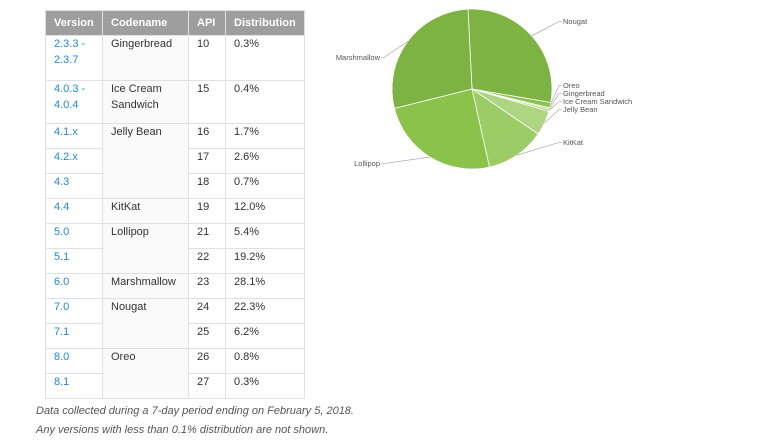 The height and width of the screenshot is (440, 782). What do you see at coordinates (580, 109) in the screenshot?
I see `pie-label: Jelly Bean` at bounding box center [580, 109].